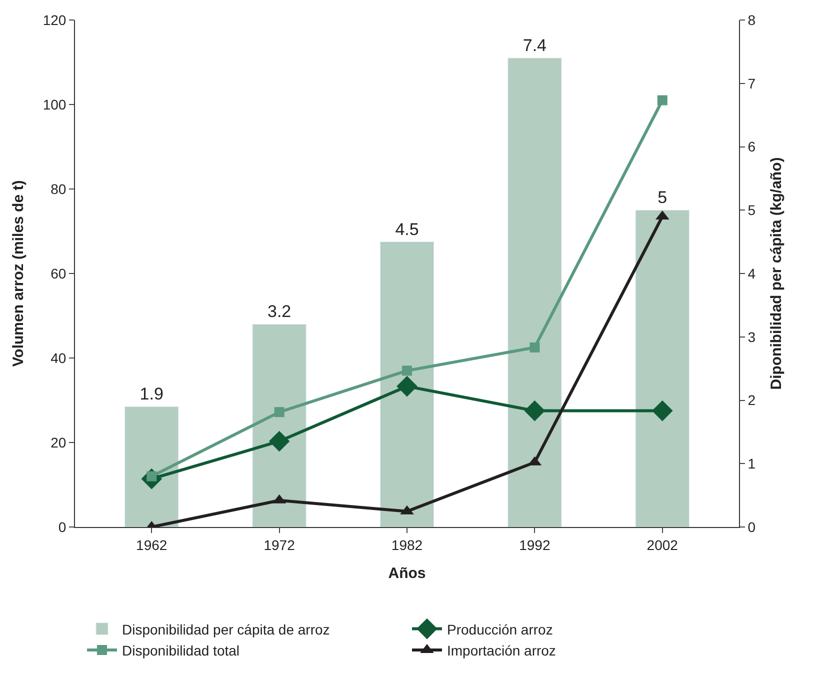 This screenshot has height=678, width=814. What do you see at coordinates (152, 544) in the screenshot?
I see `x-tick-label: 1962` at bounding box center [152, 544].